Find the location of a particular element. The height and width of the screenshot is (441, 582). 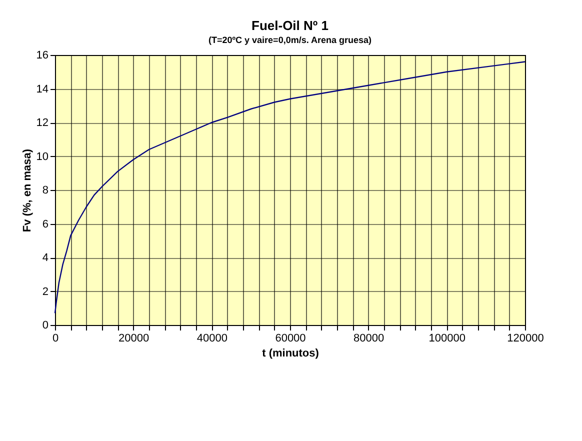

x-tick-label: 40000 is located at coordinates (212, 338).